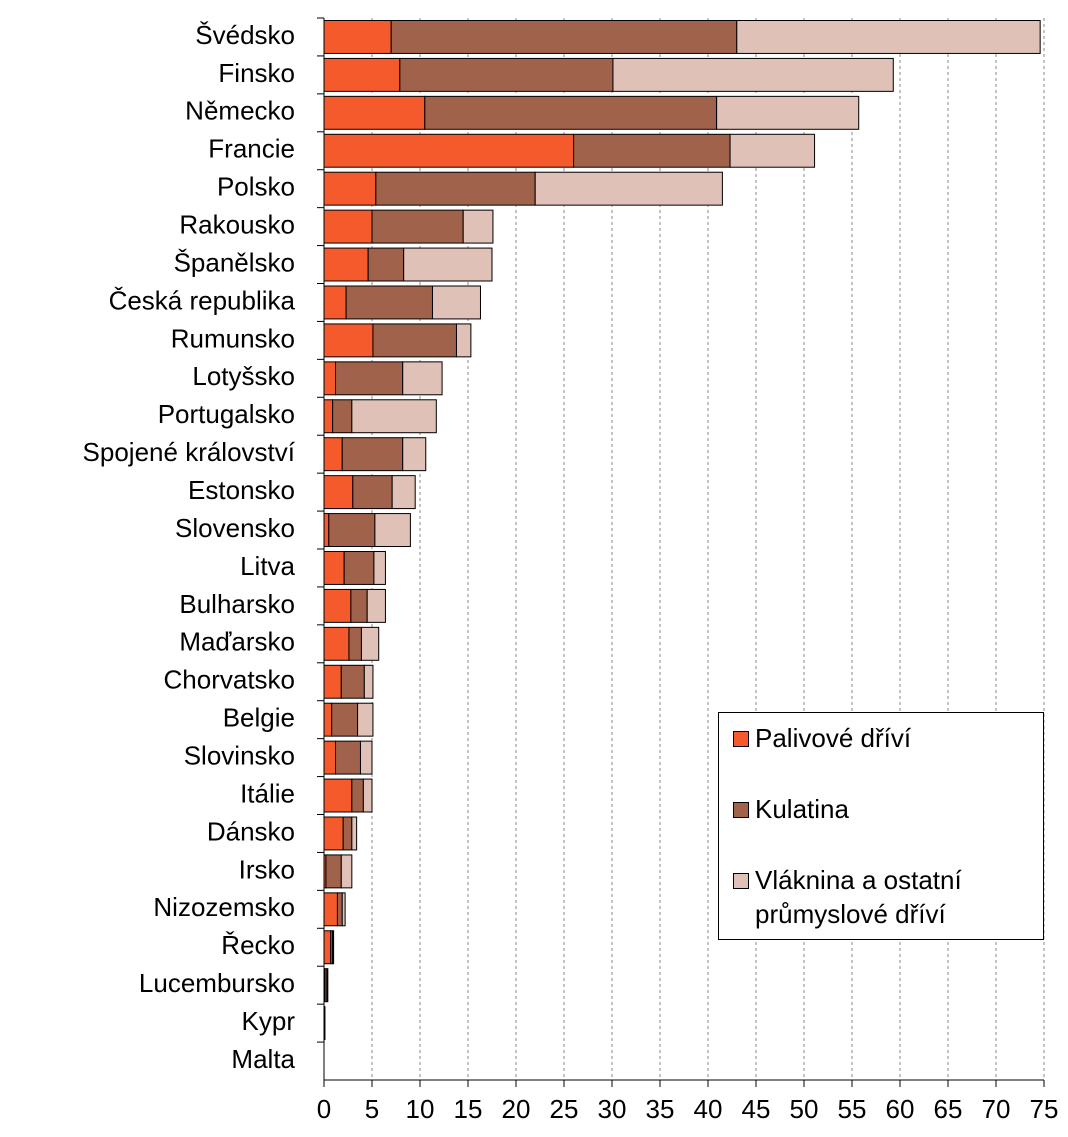 This screenshot has width=1068, height=1137. Describe the element at coordinates (237, 642) in the screenshot. I see `y-tick-label: Maďarsko` at that location.